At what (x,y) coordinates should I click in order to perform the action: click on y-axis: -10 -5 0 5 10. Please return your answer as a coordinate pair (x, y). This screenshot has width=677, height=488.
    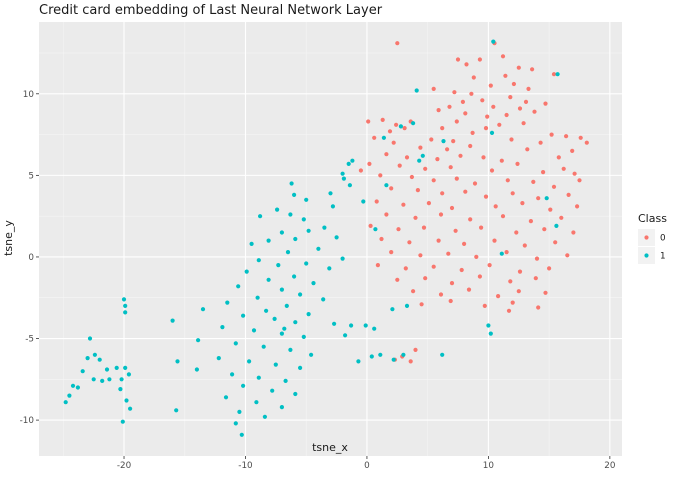
    Looking at the image, I should click on (29, 258).